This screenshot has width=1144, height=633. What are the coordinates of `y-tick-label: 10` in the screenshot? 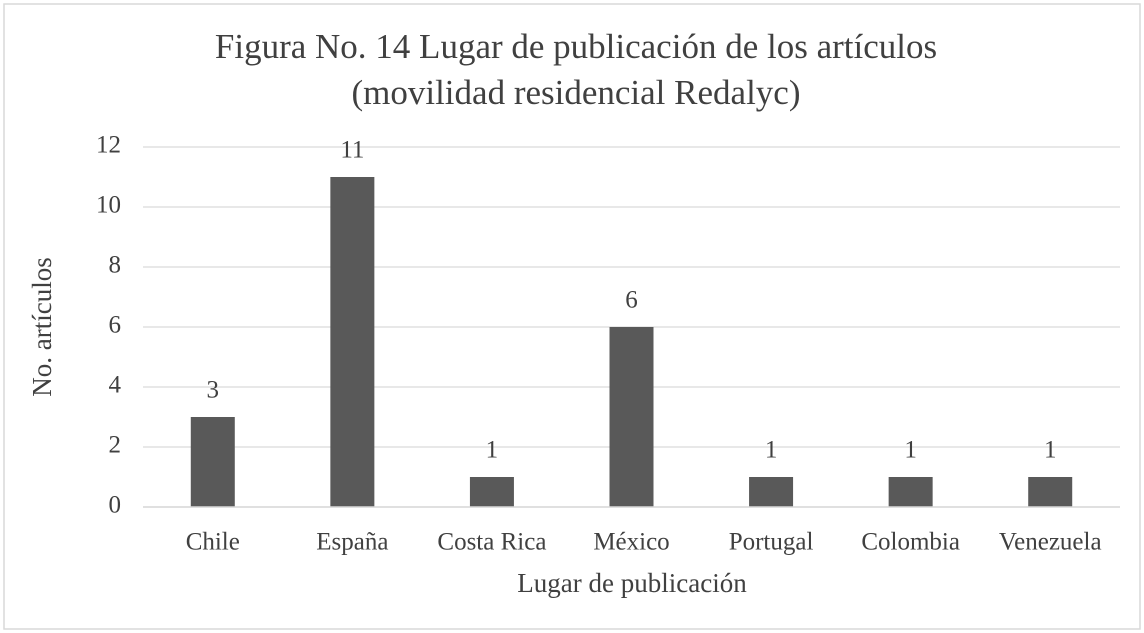 It's located at (108, 205).